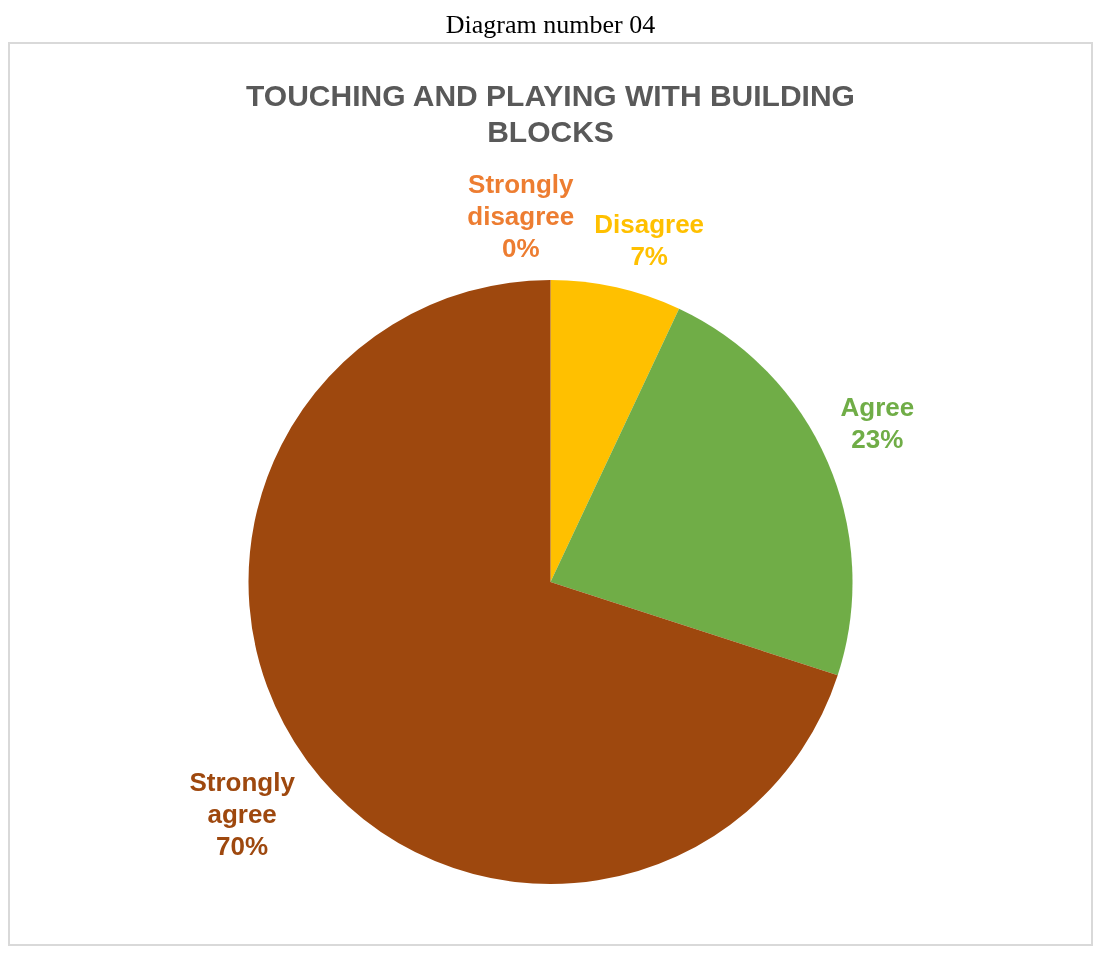 The width and height of the screenshot is (1101, 962). What do you see at coordinates (550, 114) in the screenshot?
I see `chart-title: TOUCHING AND PLAYING WITH BUILDING BLOCKS` at bounding box center [550, 114].